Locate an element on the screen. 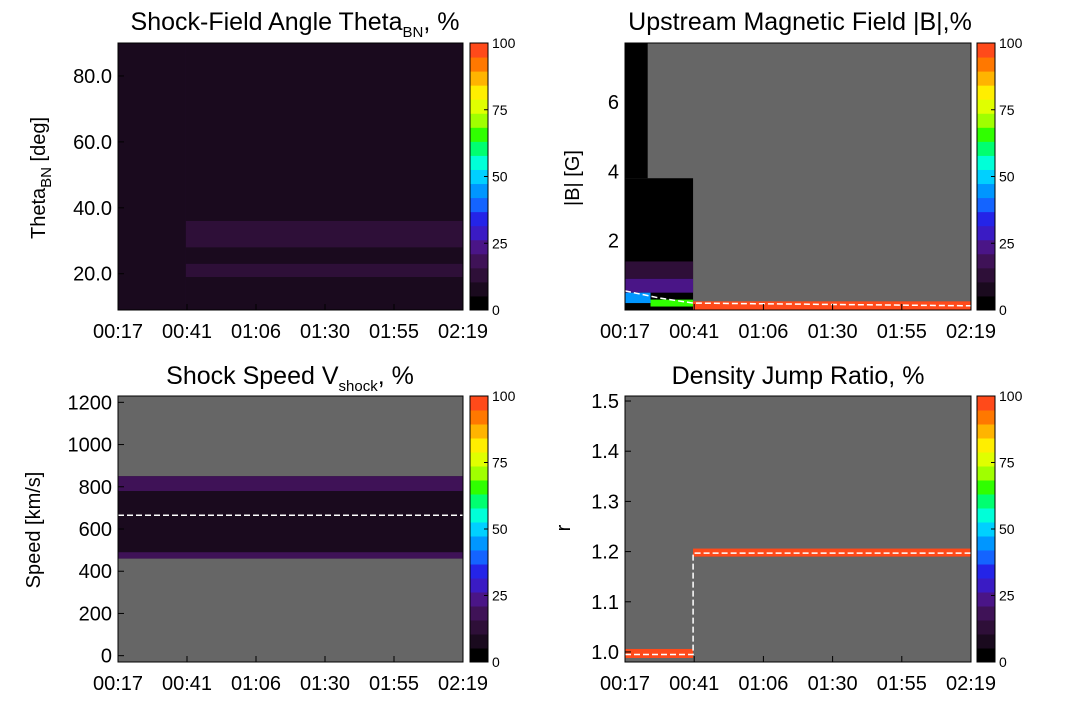  y-axis-label: ThetaBN [deg] is located at coordinates (41, 178).